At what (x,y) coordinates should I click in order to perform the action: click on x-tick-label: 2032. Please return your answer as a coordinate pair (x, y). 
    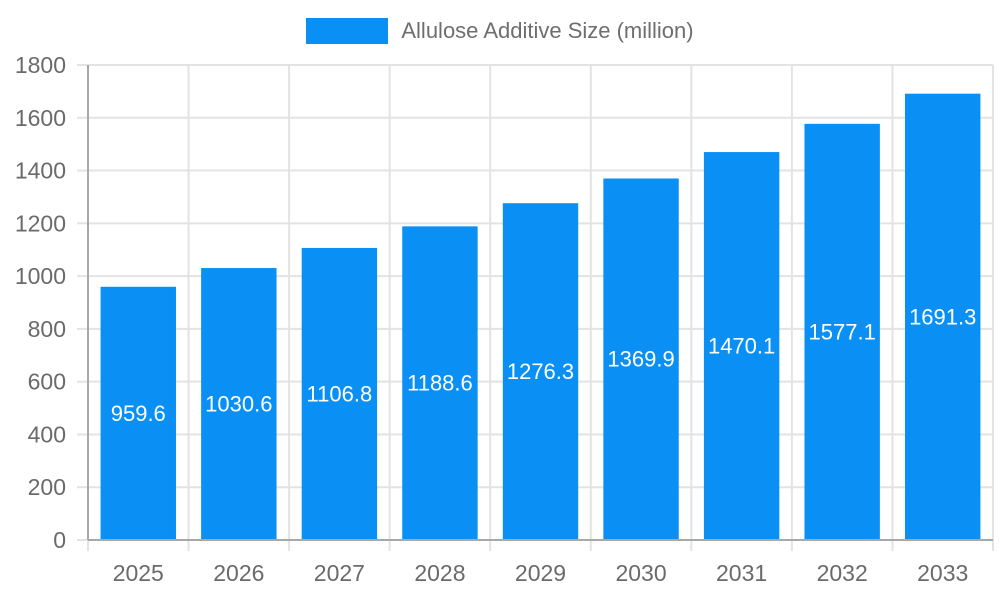
    Looking at the image, I should click on (842, 573).